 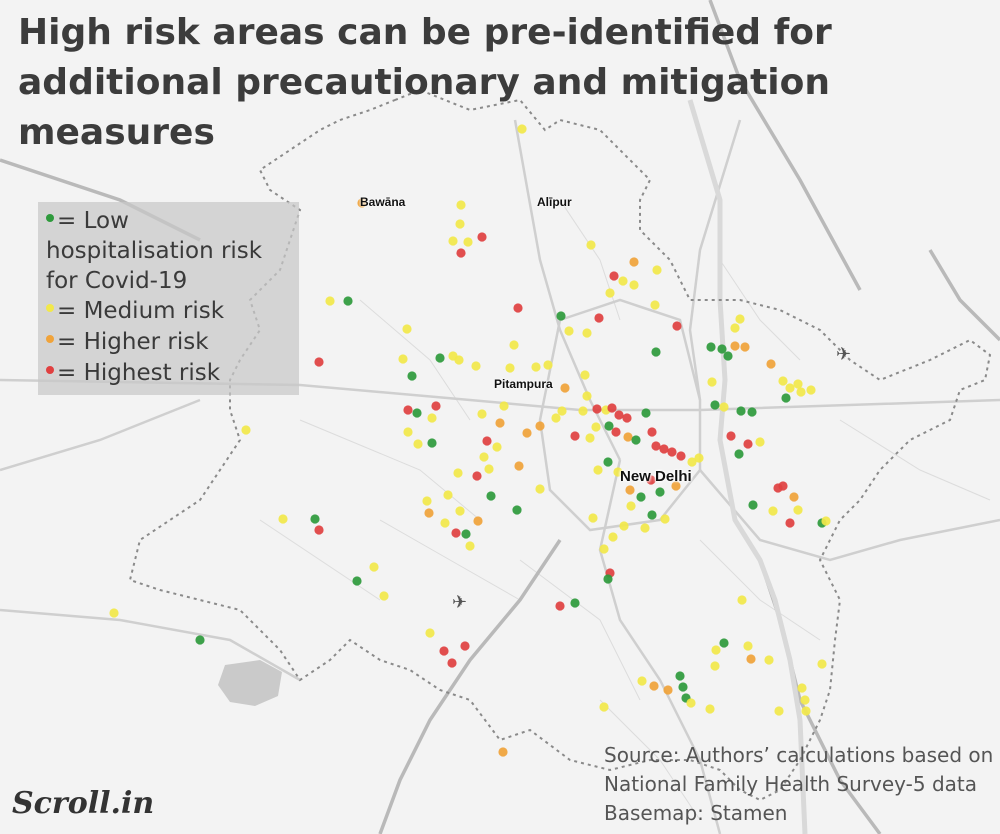 What do you see at coordinates (93, 221) in the screenshot?
I see `legend-low-label-line1: = Low` at bounding box center [93, 221].